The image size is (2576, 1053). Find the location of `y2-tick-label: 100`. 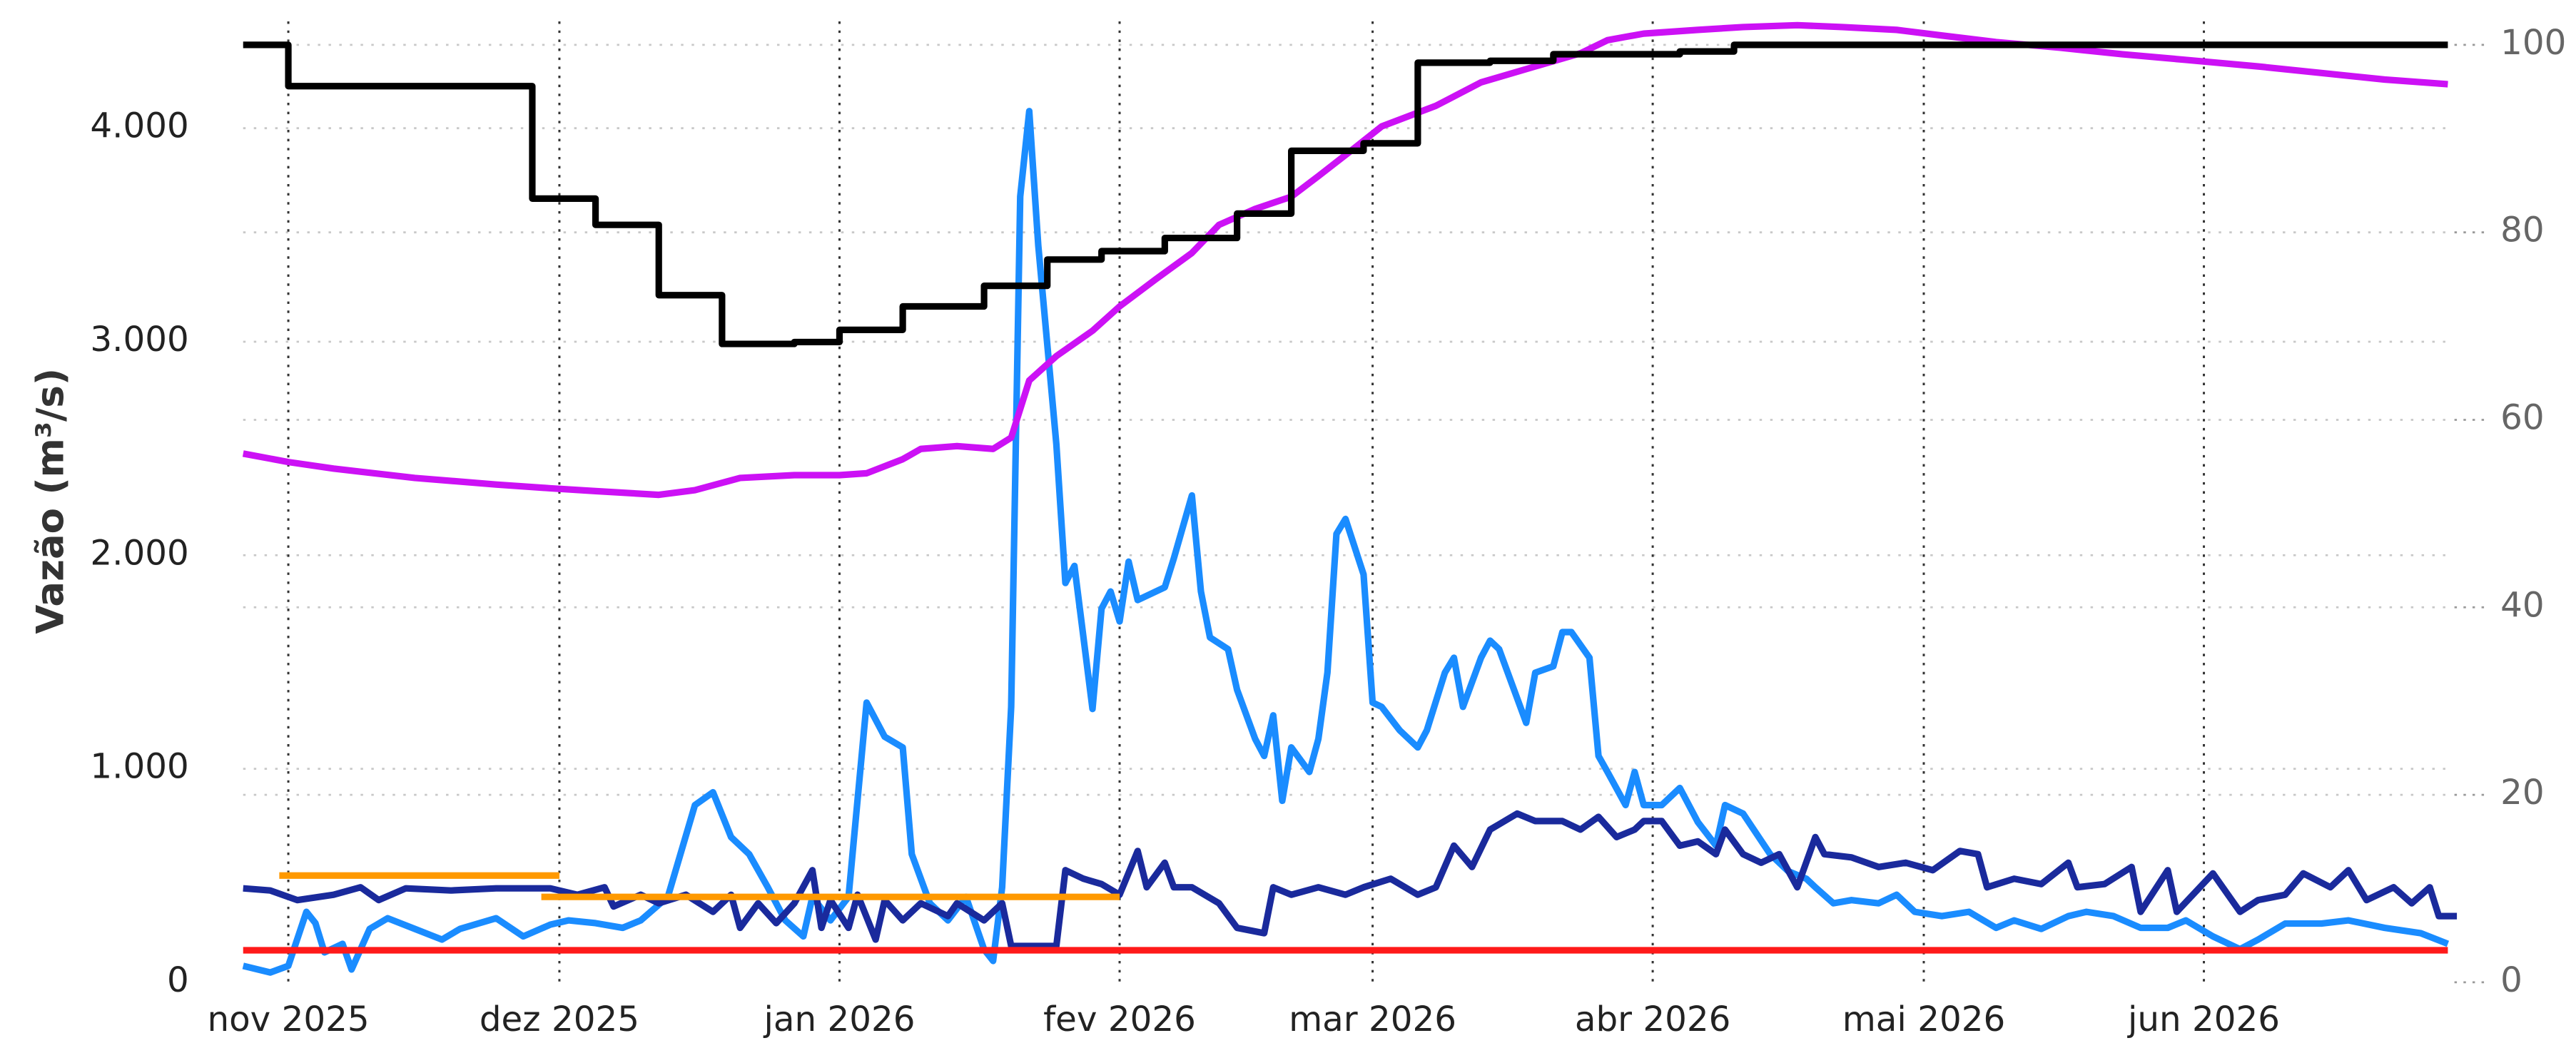

y2-tick-label: 100 is located at coordinates (2533, 43).